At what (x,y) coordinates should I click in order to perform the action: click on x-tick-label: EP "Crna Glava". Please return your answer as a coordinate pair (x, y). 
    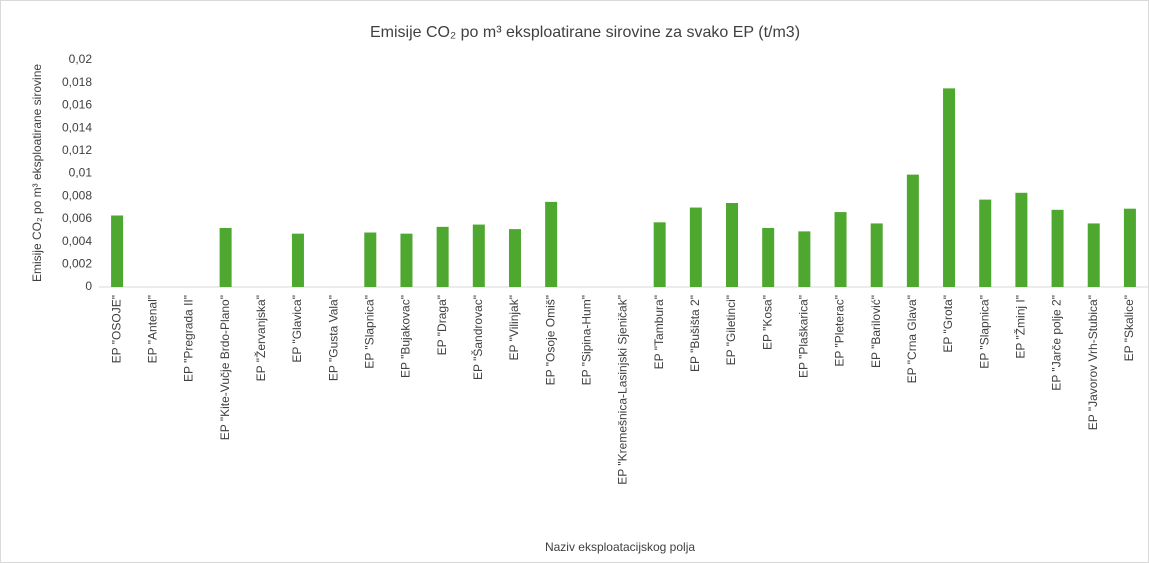
    Looking at the image, I should click on (912, 339).